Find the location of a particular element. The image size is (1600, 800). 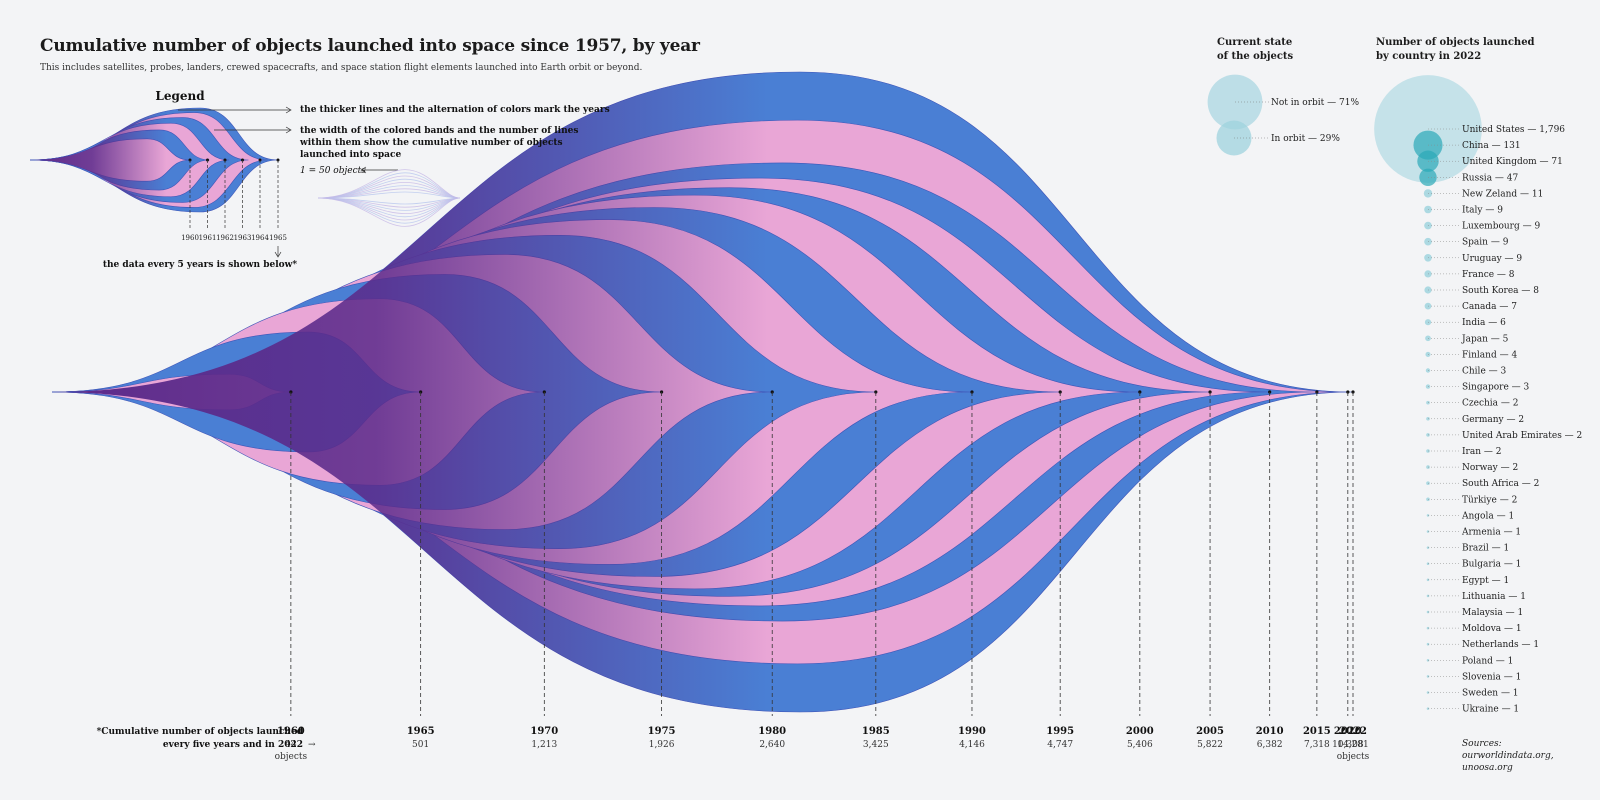

country-label-25: Armenia — 1 is located at coordinates (1491, 533).